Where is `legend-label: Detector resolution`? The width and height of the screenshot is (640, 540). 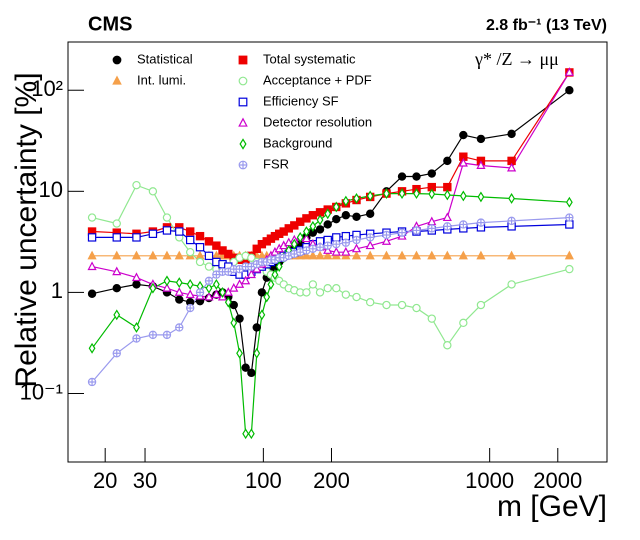
legend-label: Detector resolution is located at coordinates (317, 121).